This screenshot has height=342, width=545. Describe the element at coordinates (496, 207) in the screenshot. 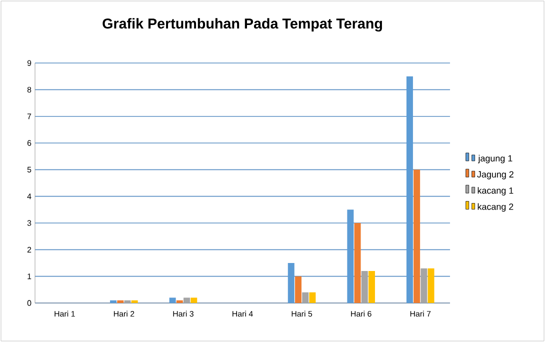

I see `legend-label: kacang 2` at that location.